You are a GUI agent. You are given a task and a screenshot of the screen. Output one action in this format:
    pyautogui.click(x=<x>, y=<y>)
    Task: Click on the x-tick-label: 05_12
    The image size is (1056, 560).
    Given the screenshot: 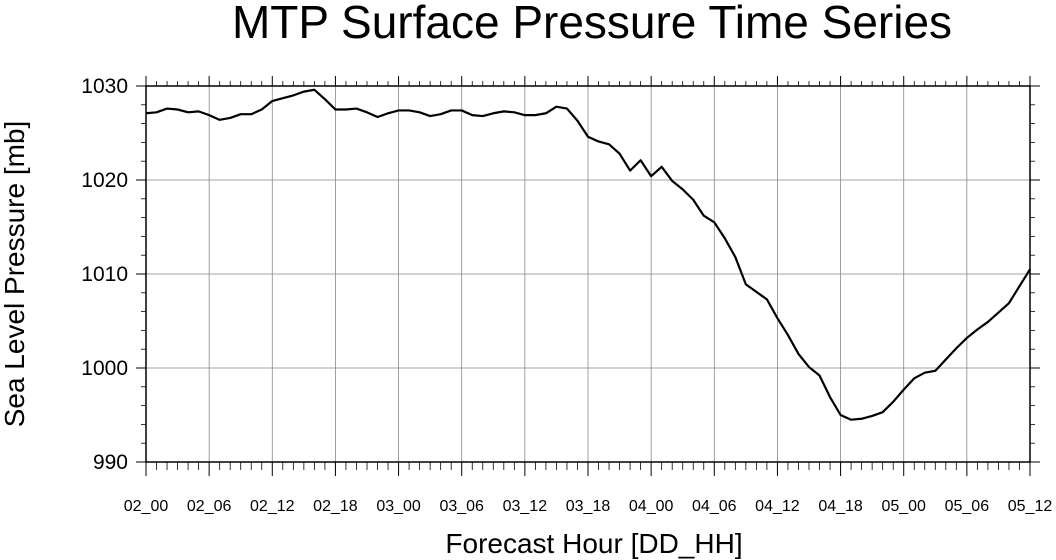 What is the action you would take?
    pyautogui.click(x=1030, y=506)
    